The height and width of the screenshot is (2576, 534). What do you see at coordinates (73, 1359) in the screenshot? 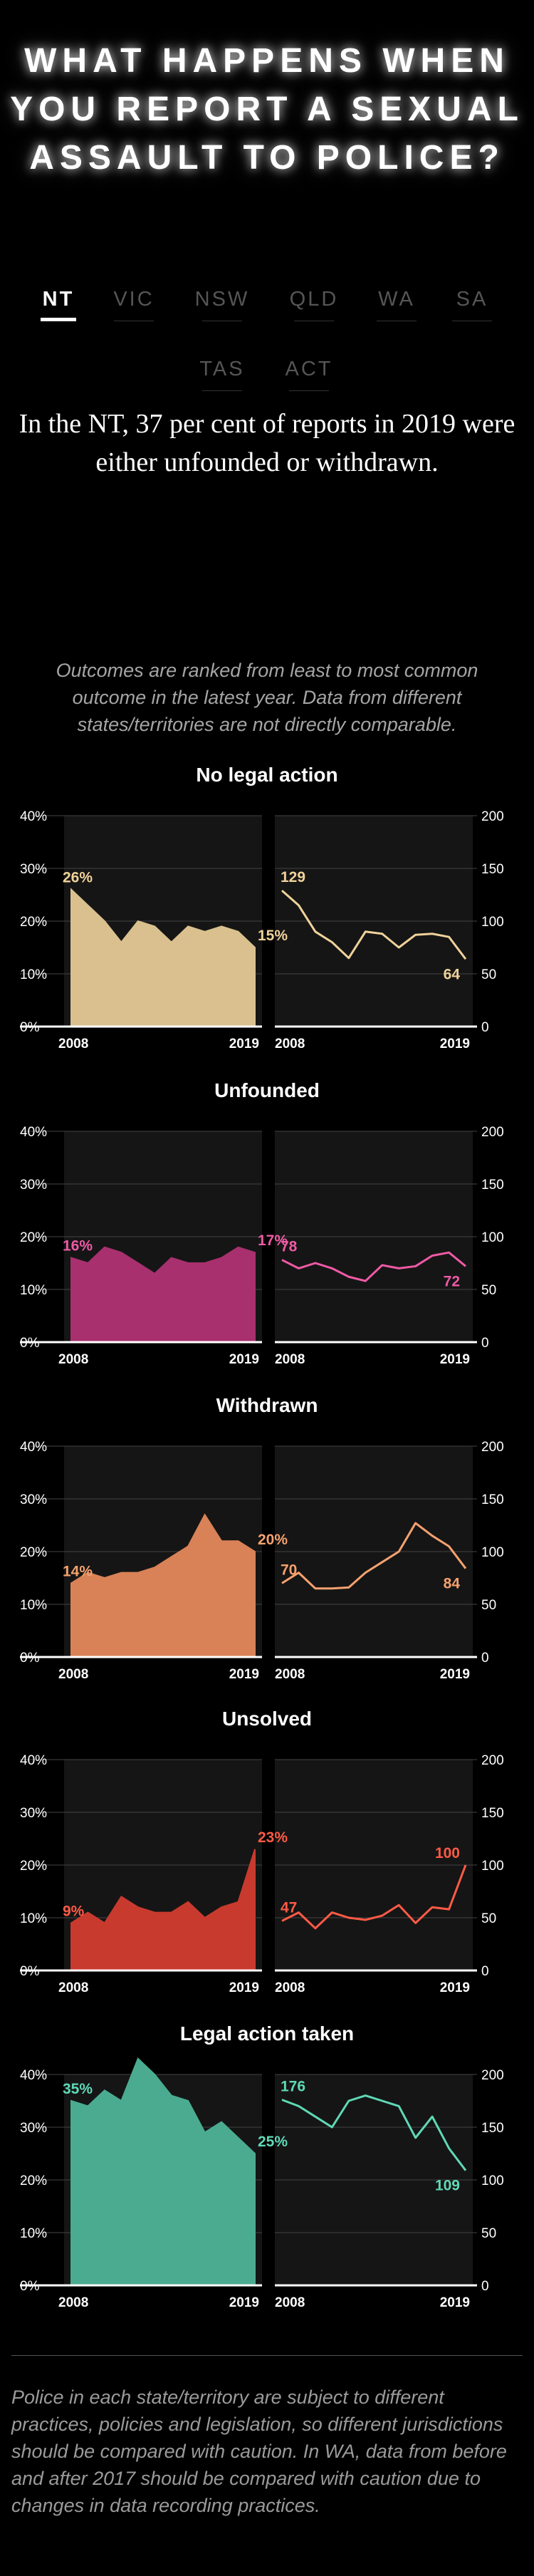
I see `unfounded-percent-xtick-start: 2008` at bounding box center [73, 1359].